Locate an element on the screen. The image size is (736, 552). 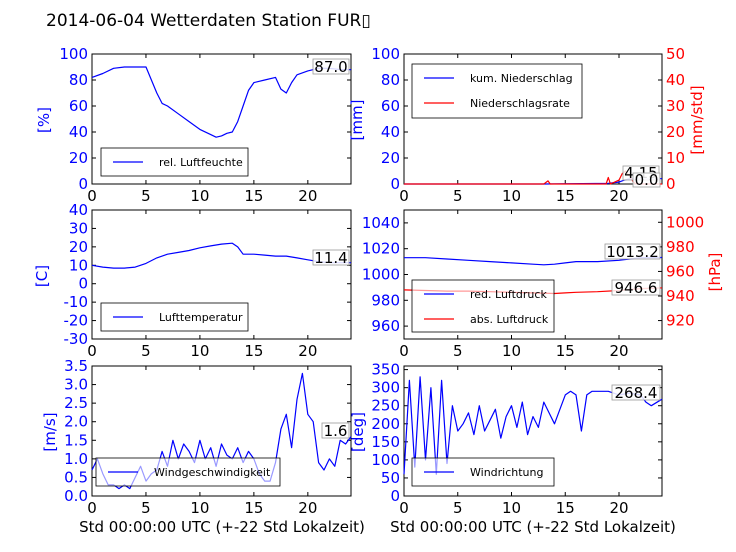
pressure-x-tick-label: 0 is located at coordinates (404, 351).